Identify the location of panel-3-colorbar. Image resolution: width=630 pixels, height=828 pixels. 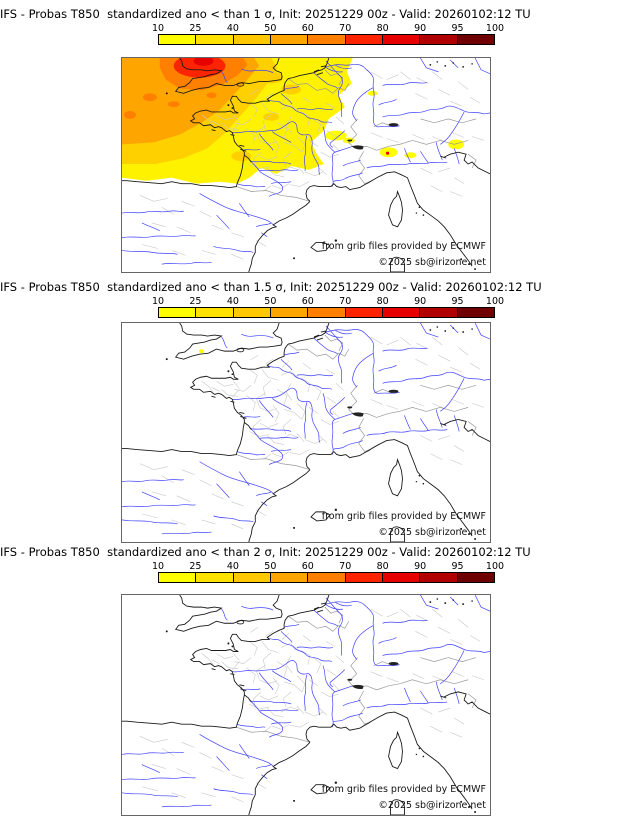
(326, 577).